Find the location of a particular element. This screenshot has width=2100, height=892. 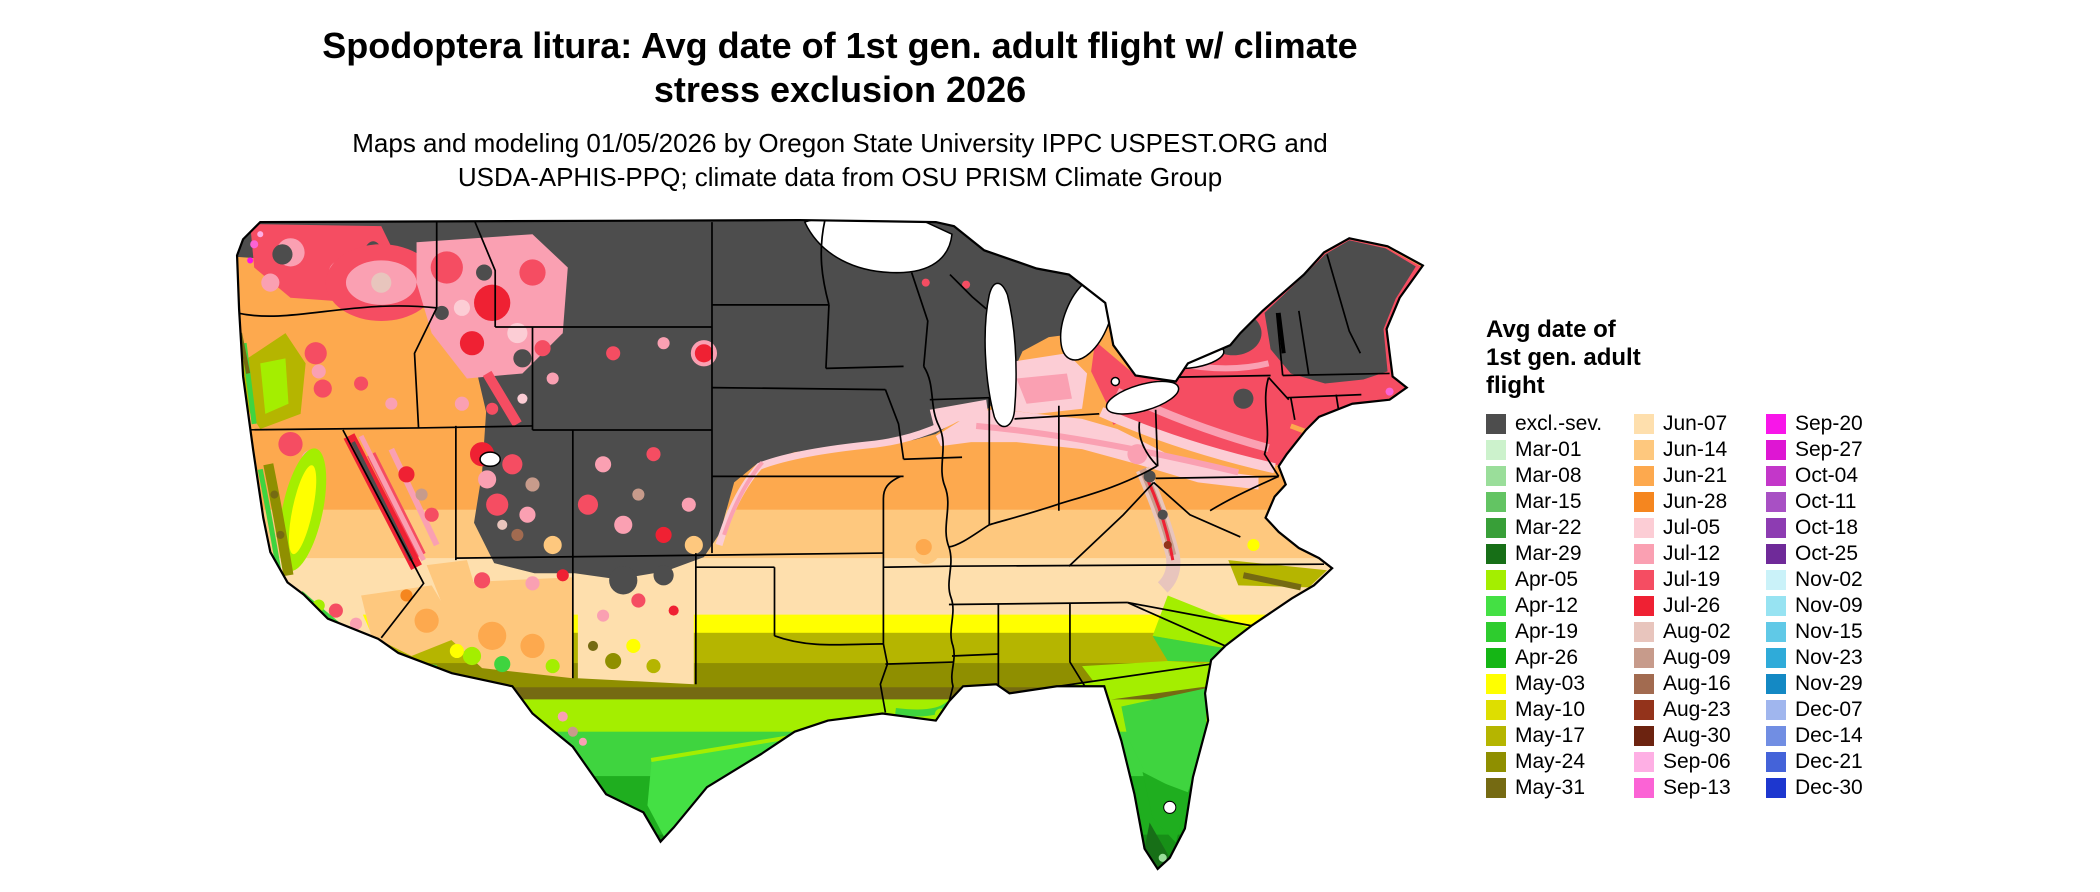

legend-label: May-24 is located at coordinates (1550, 761).